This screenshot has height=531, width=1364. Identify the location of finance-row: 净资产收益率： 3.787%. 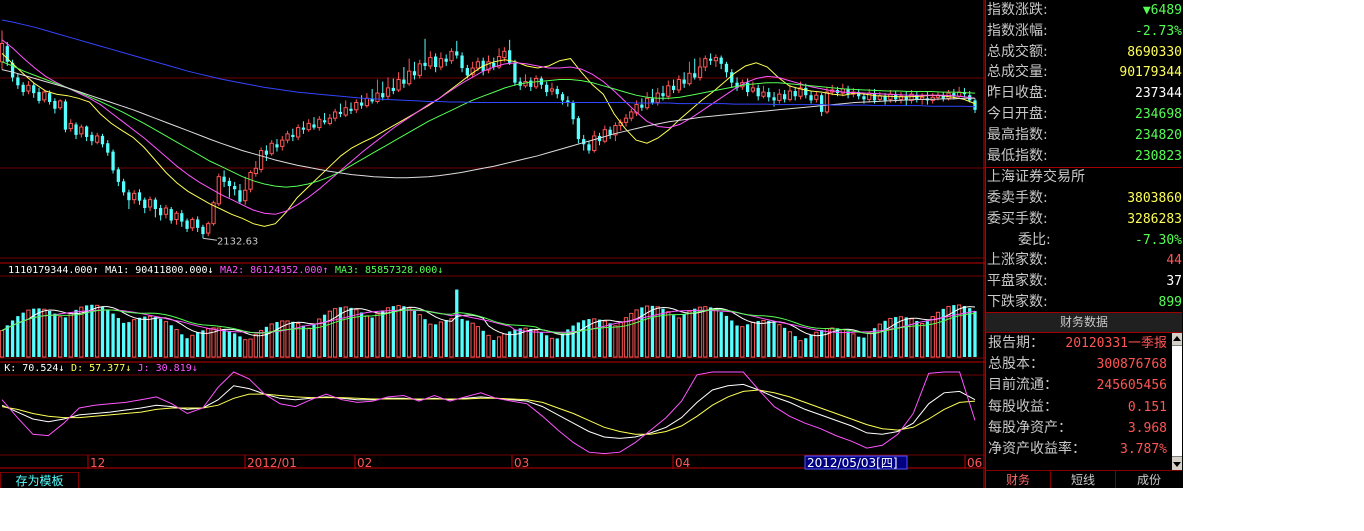
(1077, 449).